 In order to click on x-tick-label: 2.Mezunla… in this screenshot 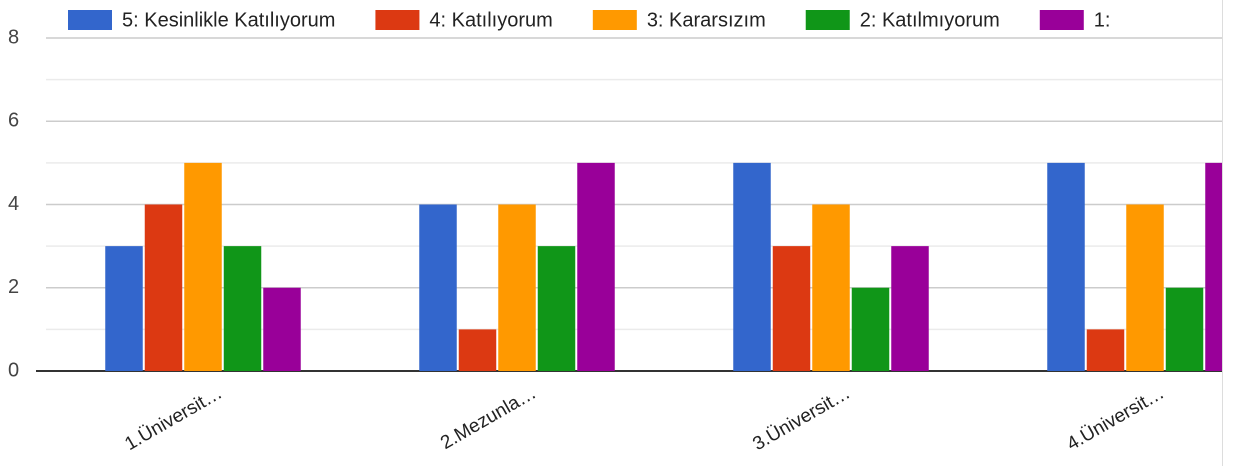, I will do `click(488, 418)`.